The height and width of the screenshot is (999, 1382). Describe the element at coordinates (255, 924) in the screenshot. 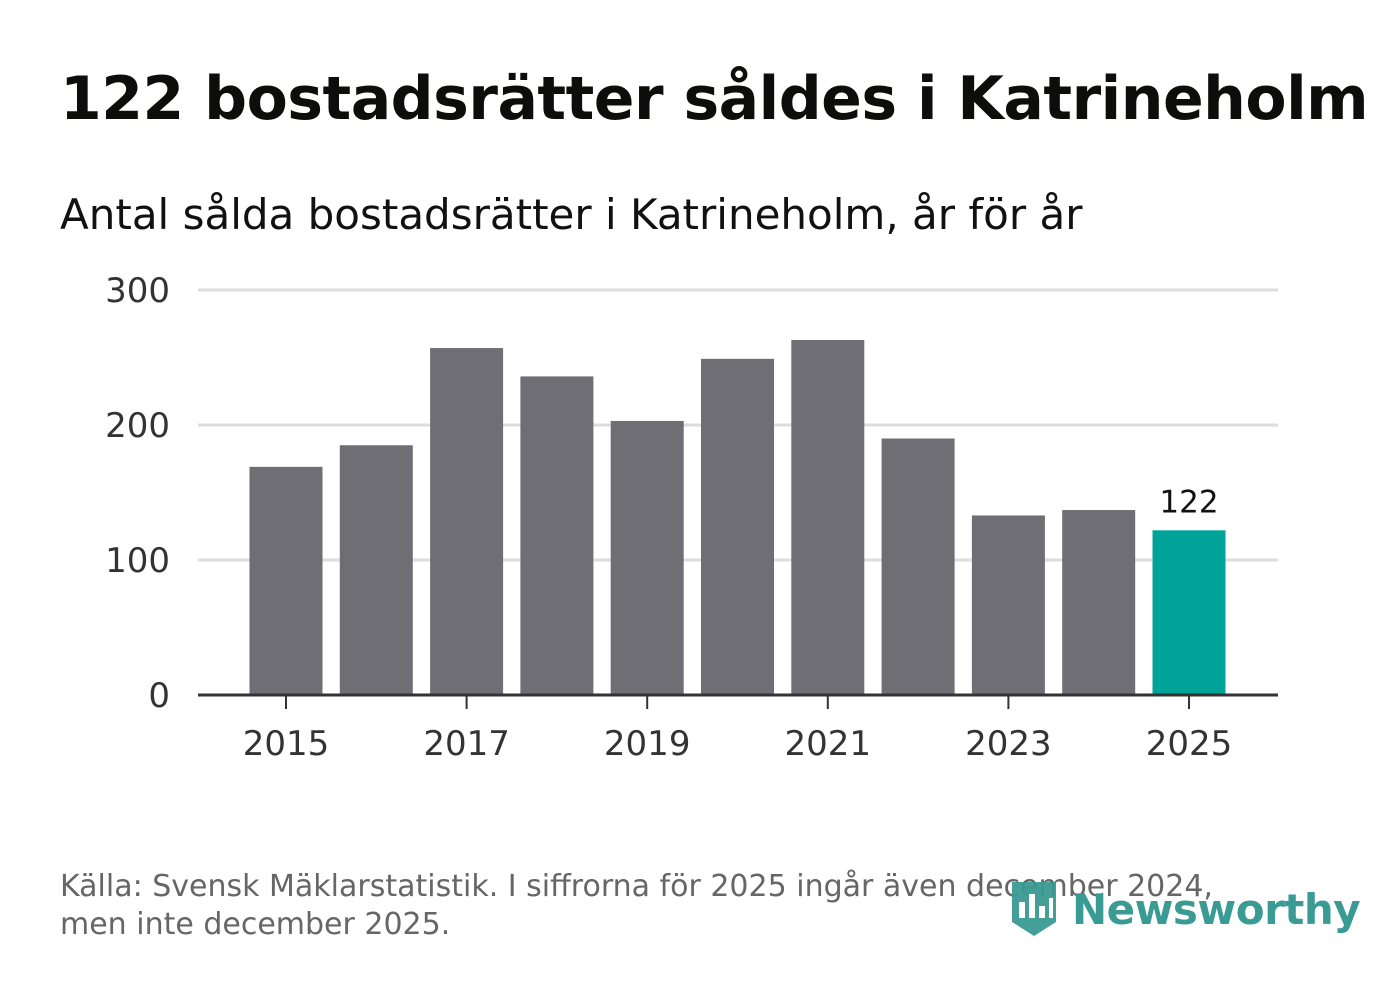

I see `source-line-2: men inte december 2025.` at that location.